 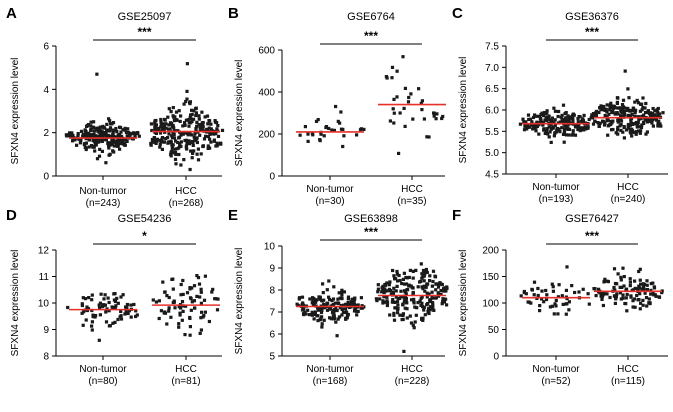 I want to click on x-category-label: HCC, so click(x=412, y=369).